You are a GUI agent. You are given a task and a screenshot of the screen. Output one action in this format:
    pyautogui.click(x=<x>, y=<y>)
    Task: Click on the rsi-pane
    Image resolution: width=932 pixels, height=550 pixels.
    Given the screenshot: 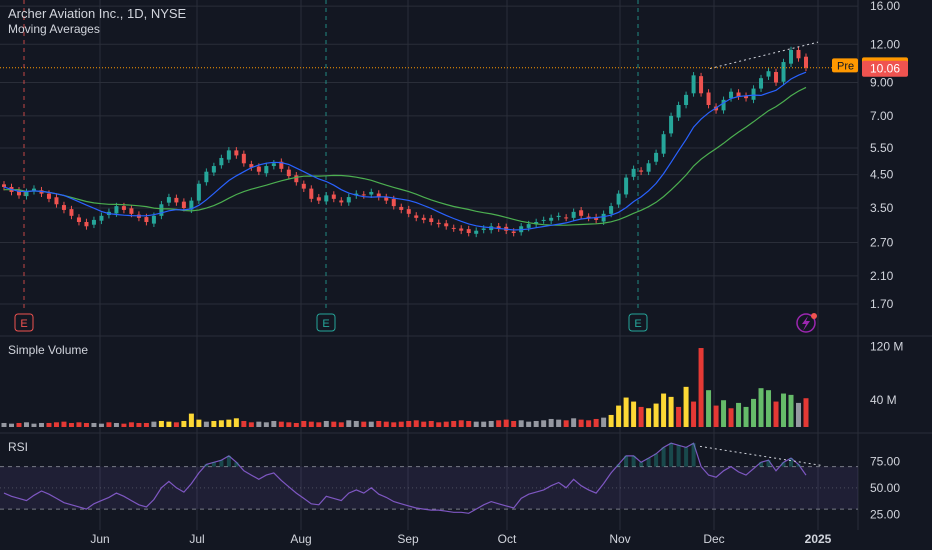 What is the action you would take?
    pyautogui.click(x=429, y=478)
    